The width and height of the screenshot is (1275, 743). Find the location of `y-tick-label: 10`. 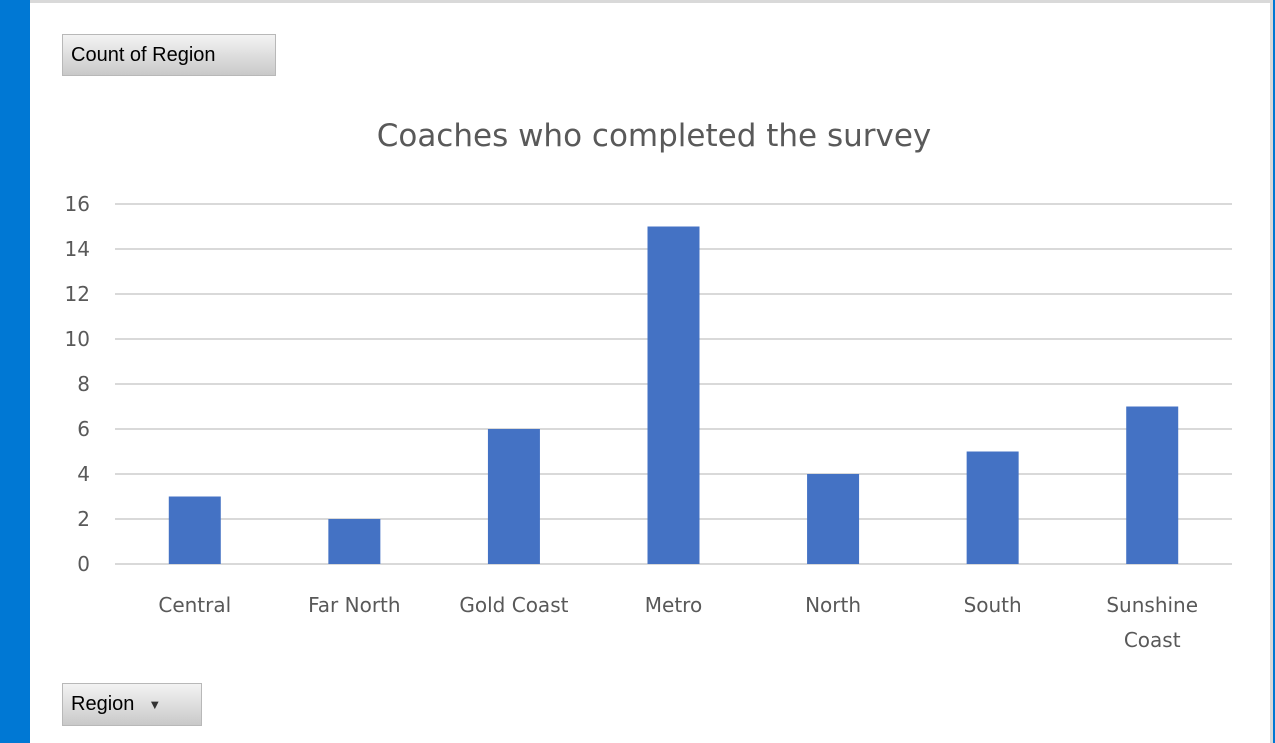

y-tick-label: 10 is located at coordinates (77, 339).